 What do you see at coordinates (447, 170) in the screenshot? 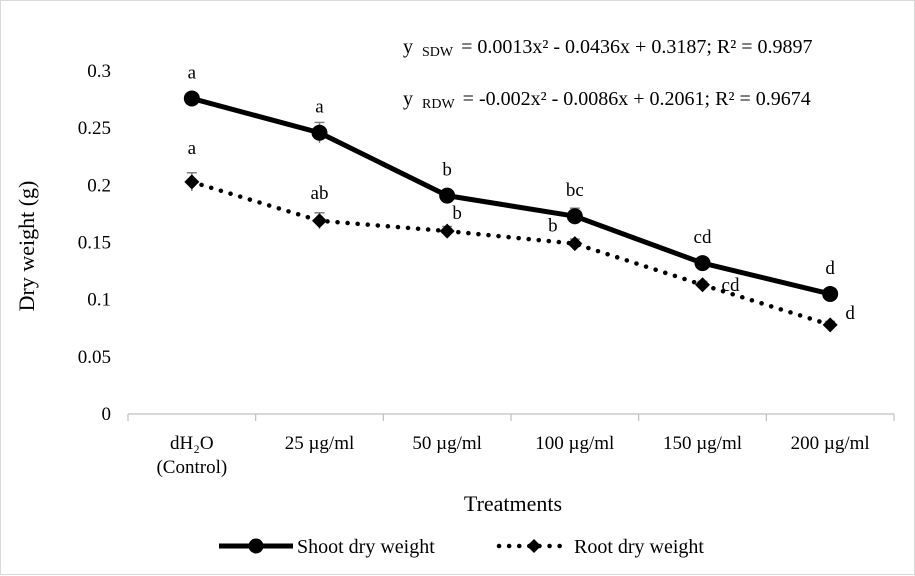
I see `significance-label-shoot: b` at bounding box center [447, 170].